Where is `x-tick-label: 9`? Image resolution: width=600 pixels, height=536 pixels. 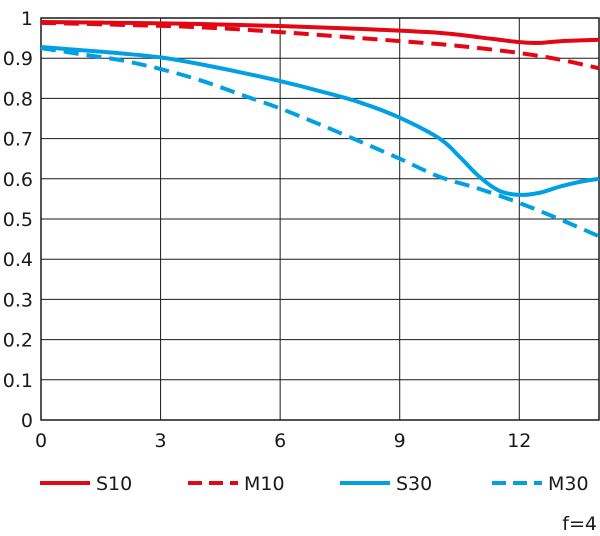
x-tick-label: 9 is located at coordinates (400, 441).